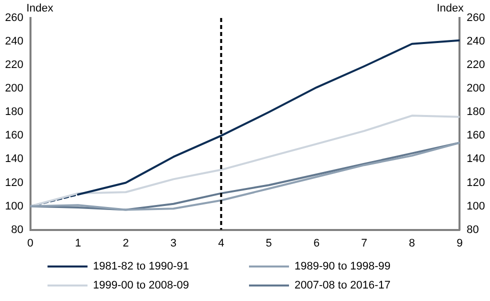  I want to click on x-tick-label: 8, so click(412, 243).